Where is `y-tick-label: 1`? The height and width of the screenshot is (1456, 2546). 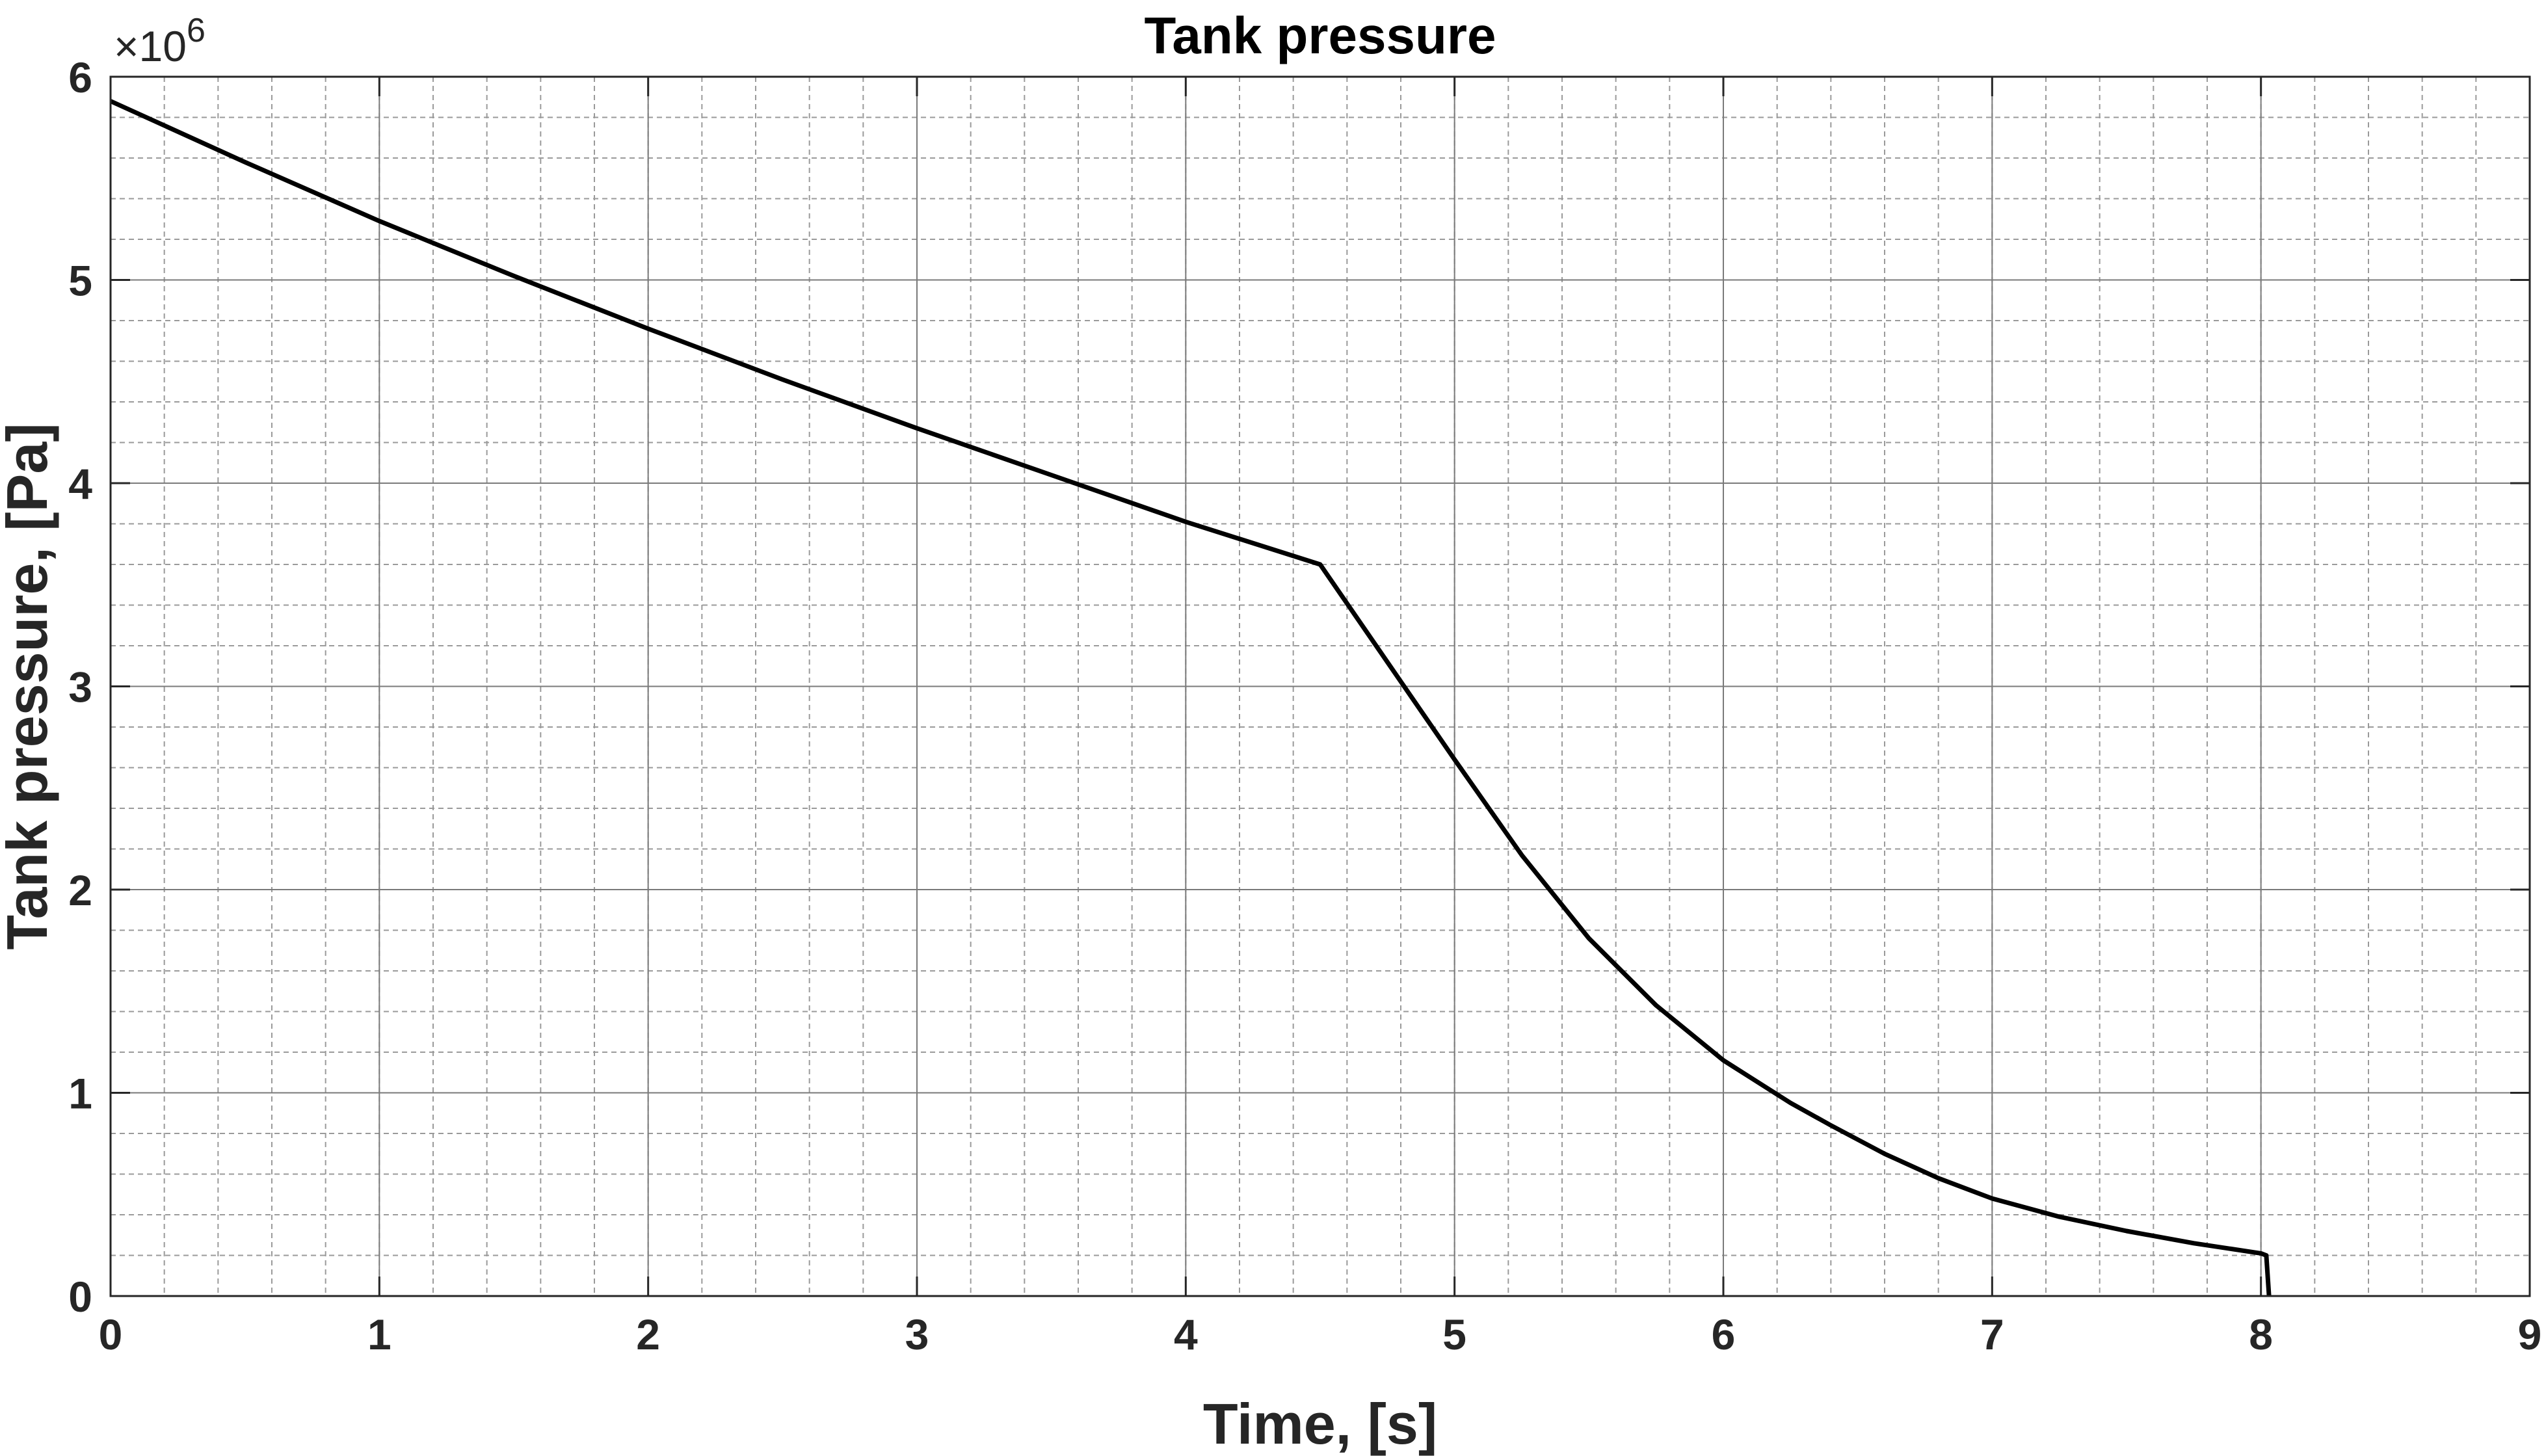 y-tick-label: 1 is located at coordinates (80, 1094).